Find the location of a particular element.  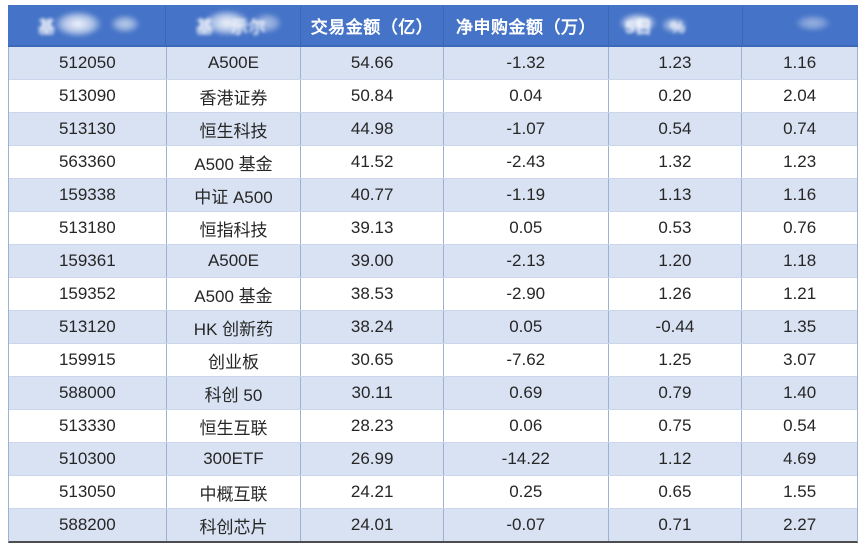

header-net-subscription-label: 净申购金额（万） is located at coordinates (526, 27).